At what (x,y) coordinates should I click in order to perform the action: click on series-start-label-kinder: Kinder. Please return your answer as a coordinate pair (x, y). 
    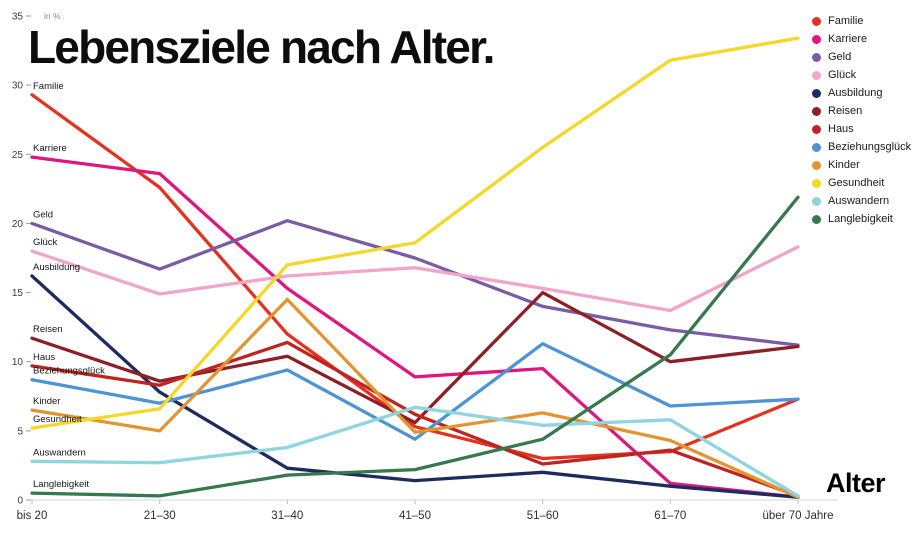
    Looking at the image, I should click on (46, 401).